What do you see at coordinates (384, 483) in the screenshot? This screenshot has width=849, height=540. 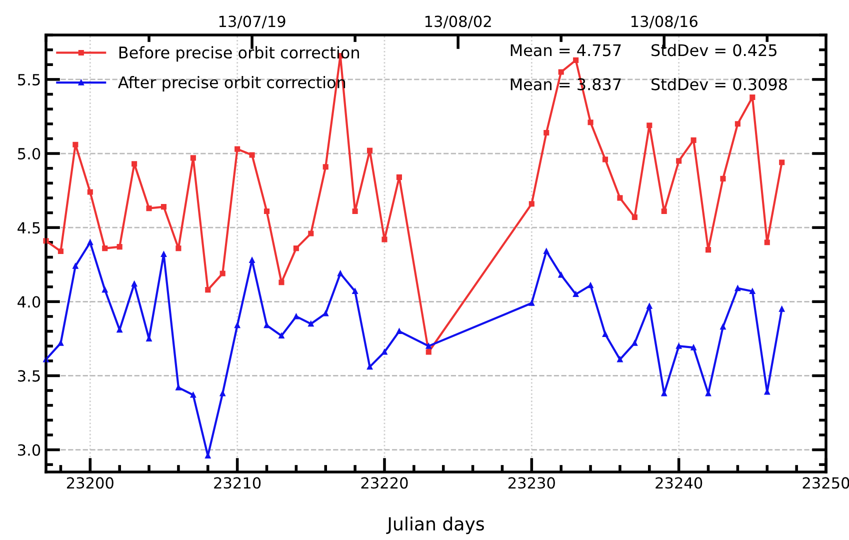 I see `x-tick-label: 23220` at bounding box center [384, 483].